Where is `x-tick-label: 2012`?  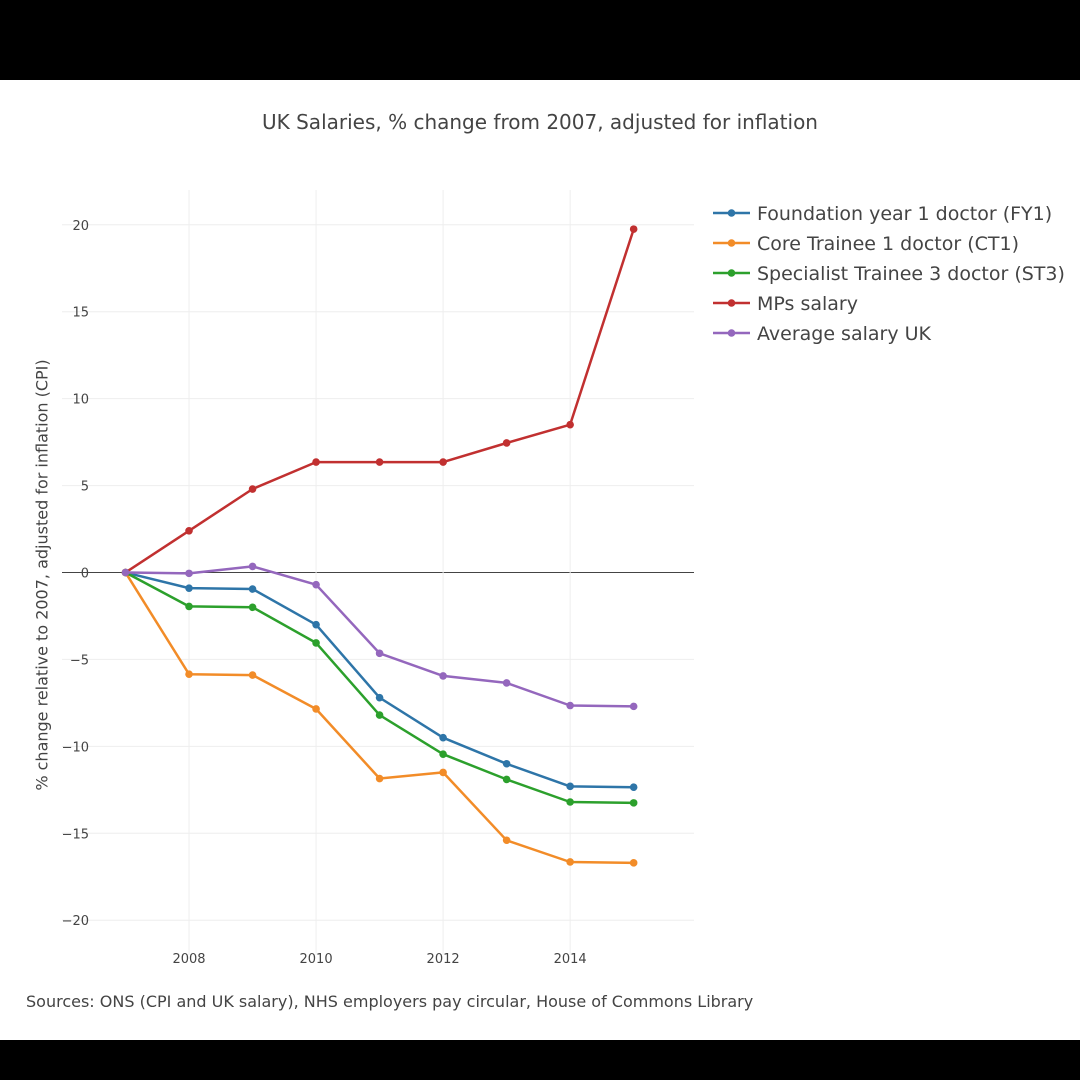
x-tick-label: 2012 is located at coordinates (443, 959).